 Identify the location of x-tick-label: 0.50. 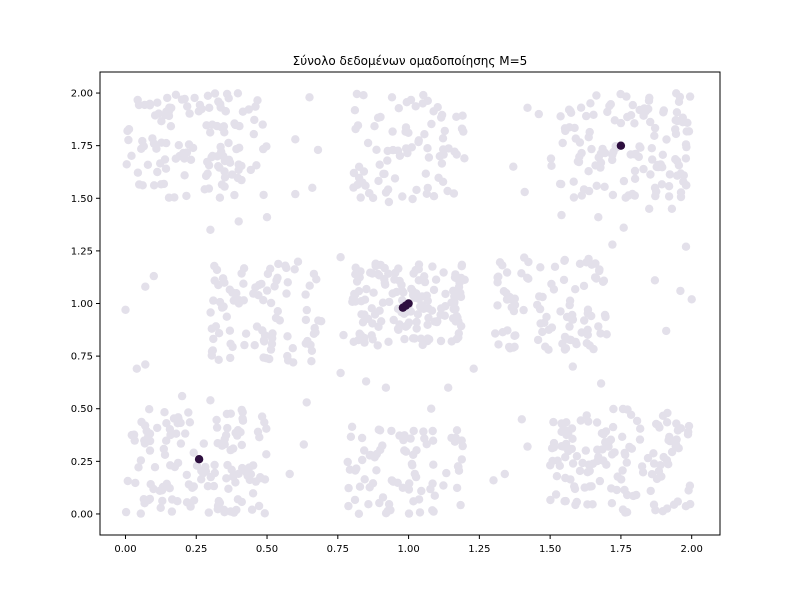
(267, 549).